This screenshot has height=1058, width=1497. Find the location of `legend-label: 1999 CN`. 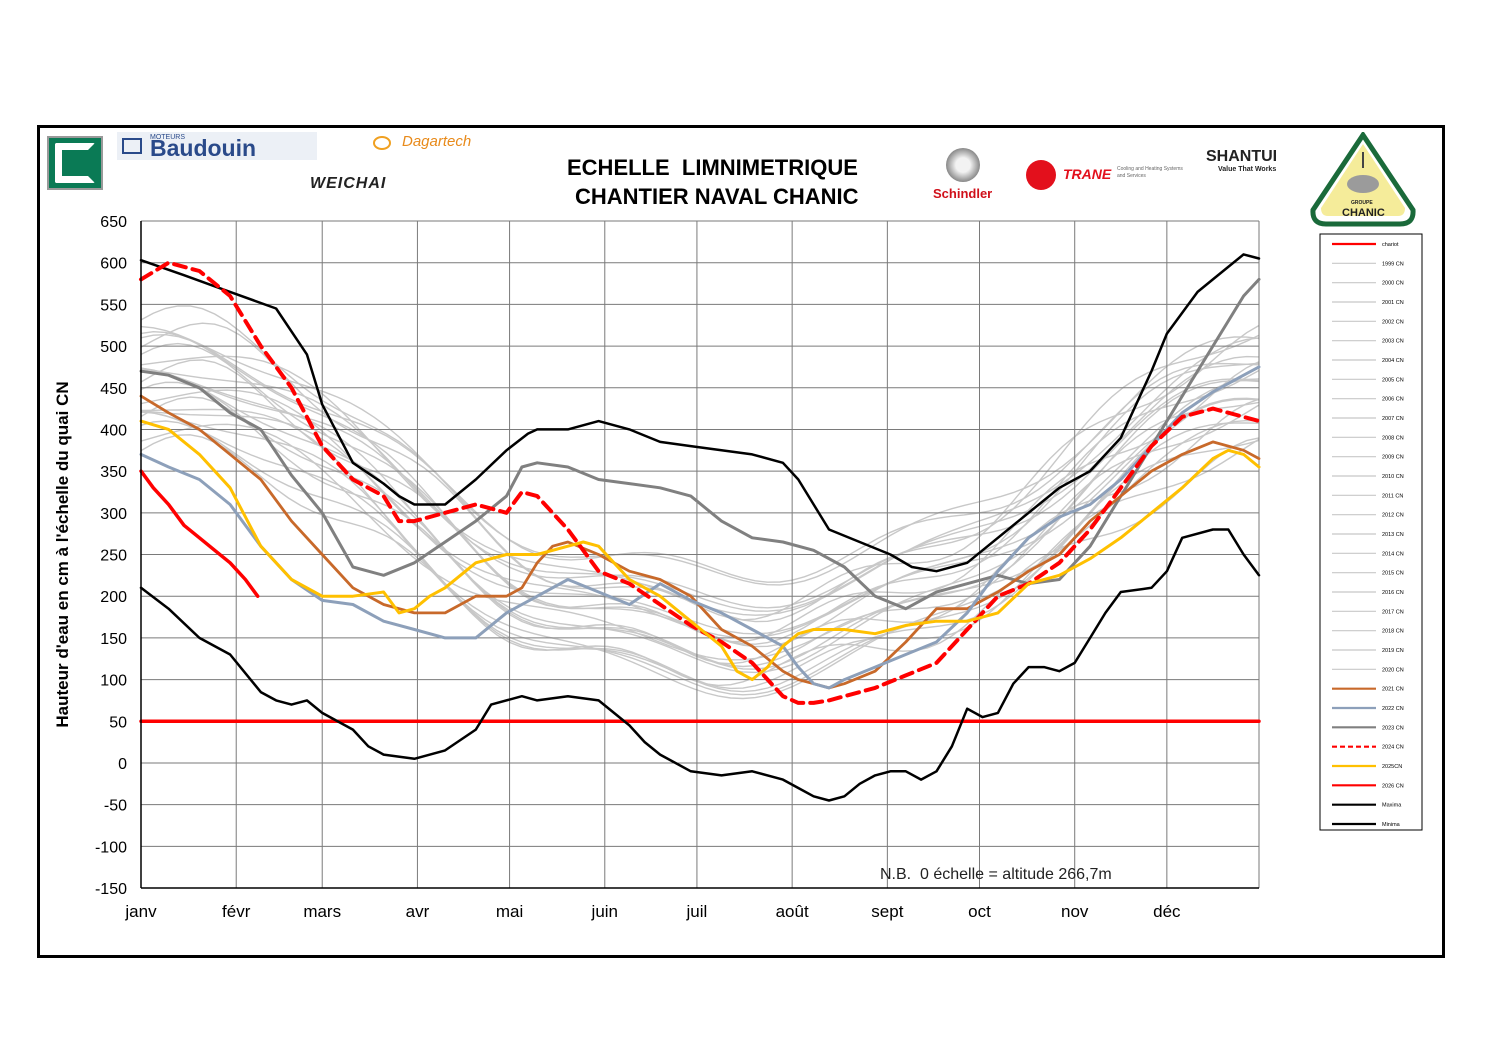

legend-label: 1999 CN is located at coordinates (1393, 264).